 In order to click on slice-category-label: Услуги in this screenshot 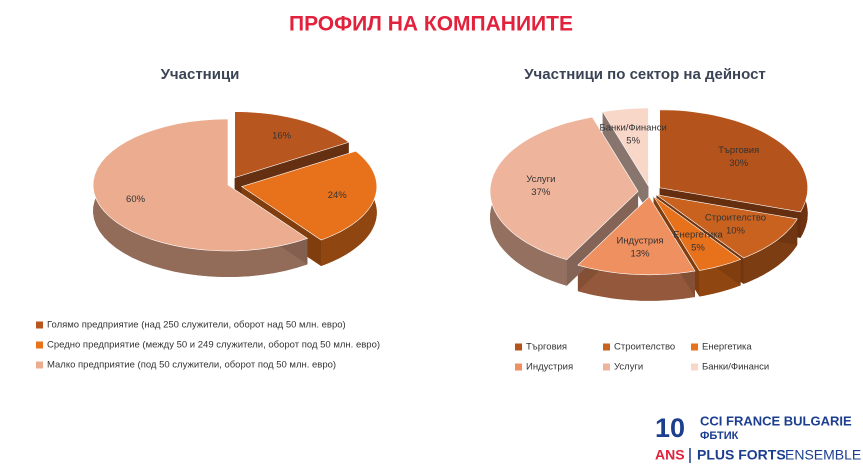, I will do `click(540, 179)`.